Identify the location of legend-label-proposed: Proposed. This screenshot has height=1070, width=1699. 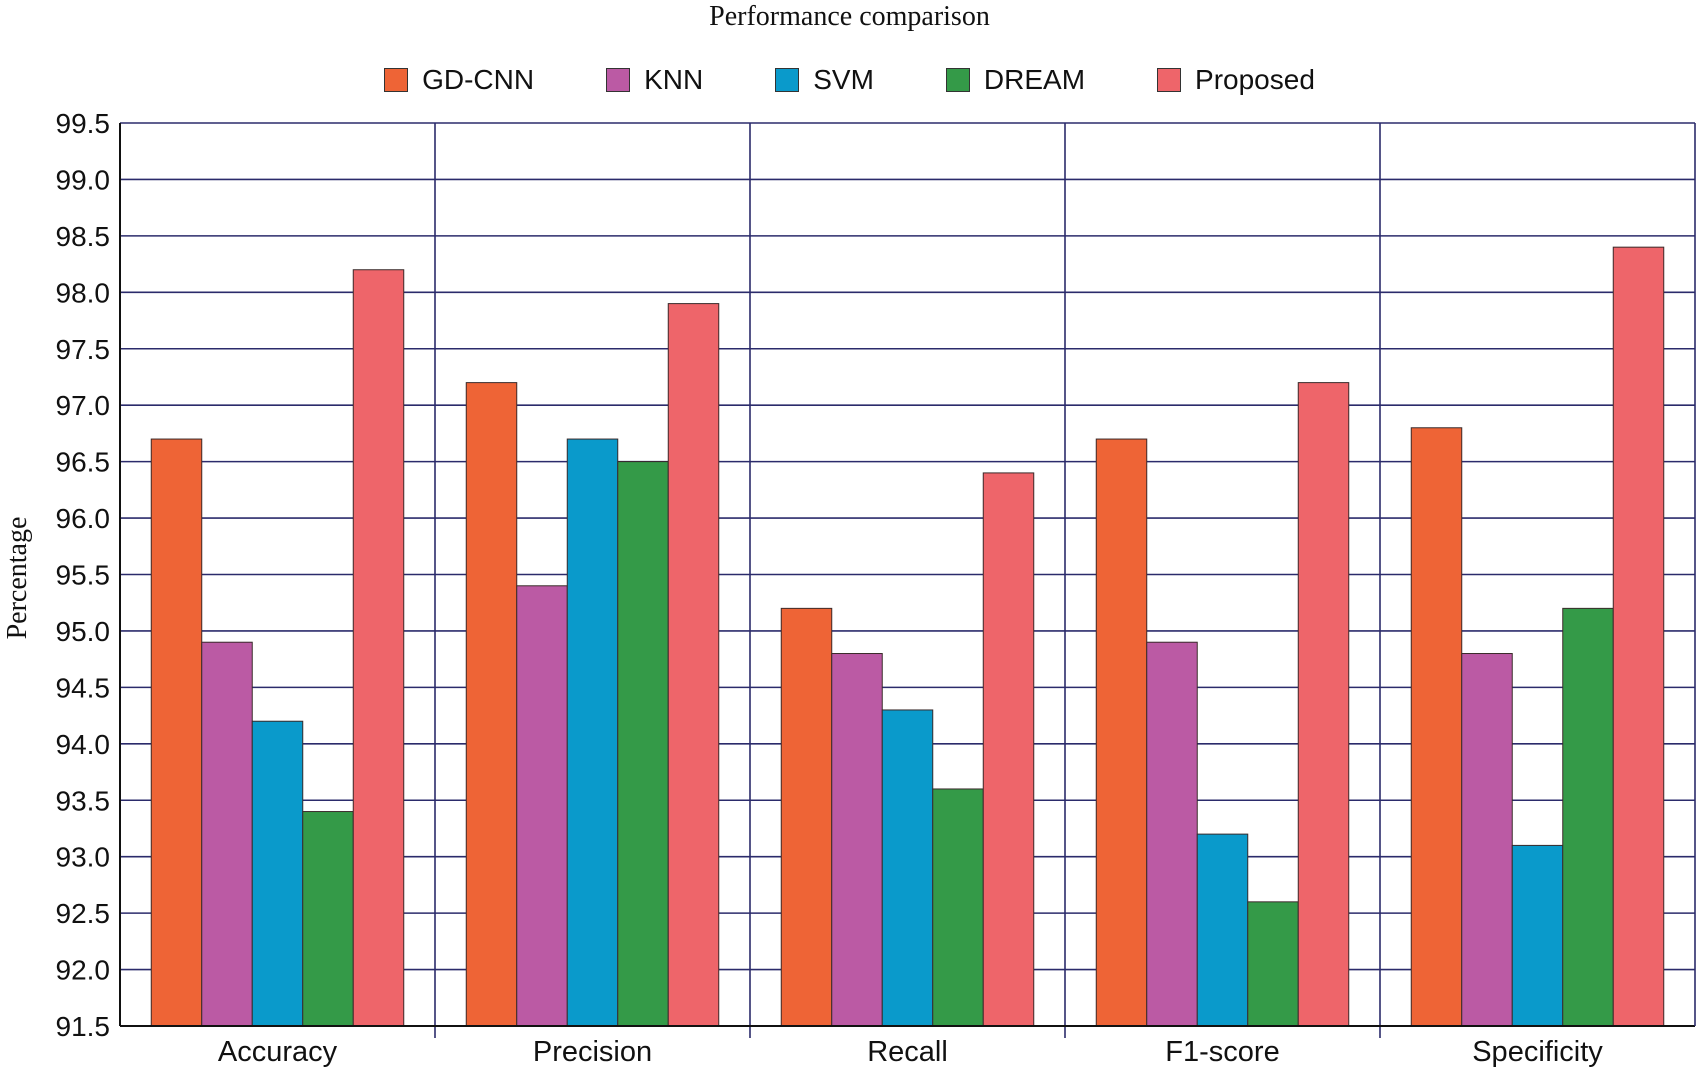
(1255, 79).